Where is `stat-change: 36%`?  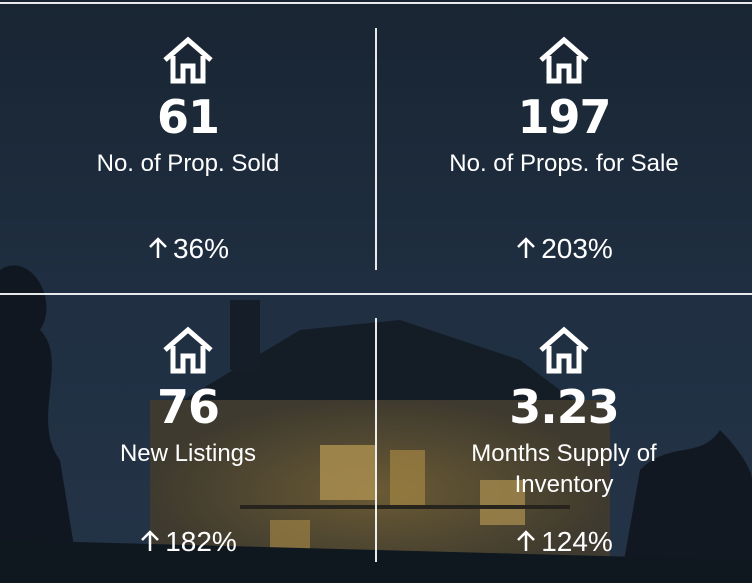
stat-change: 36% is located at coordinates (188, 249).